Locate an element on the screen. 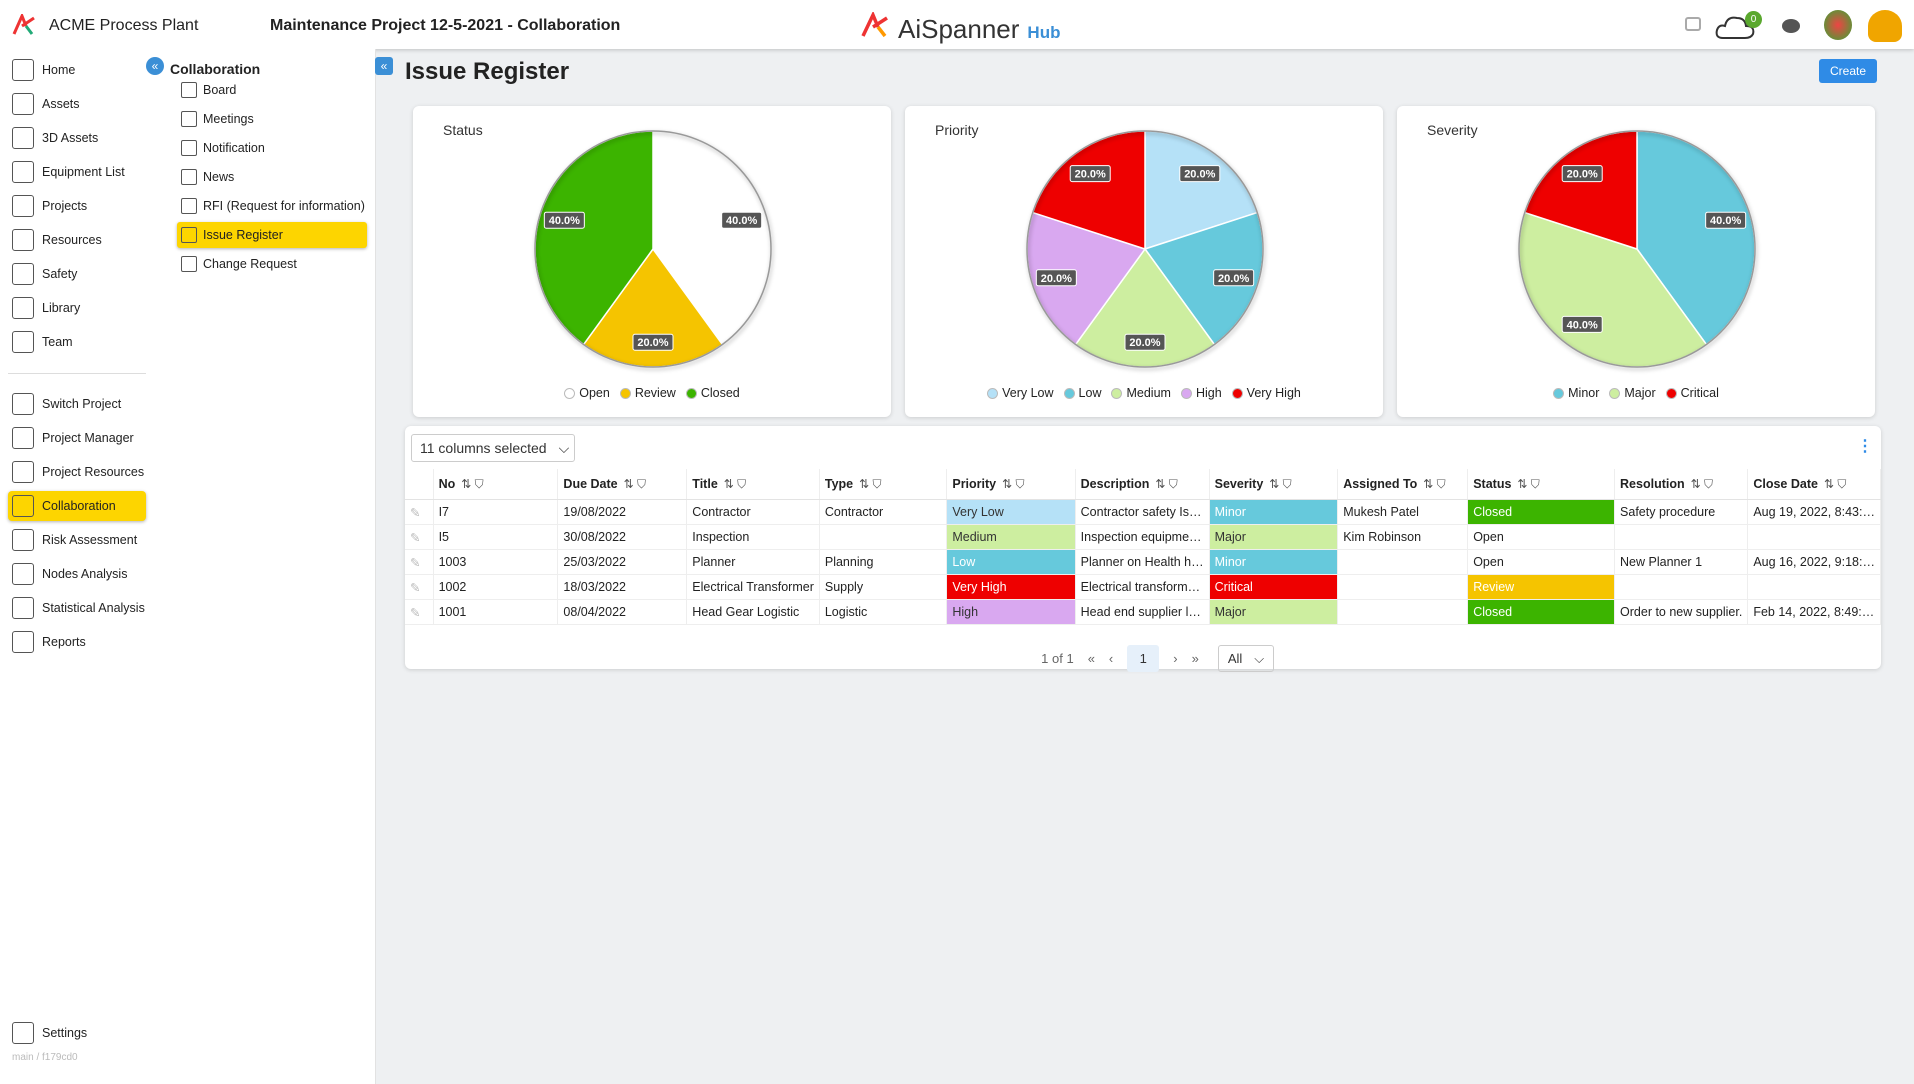  chevron: ⌵ is located at coordinates (564, 447).